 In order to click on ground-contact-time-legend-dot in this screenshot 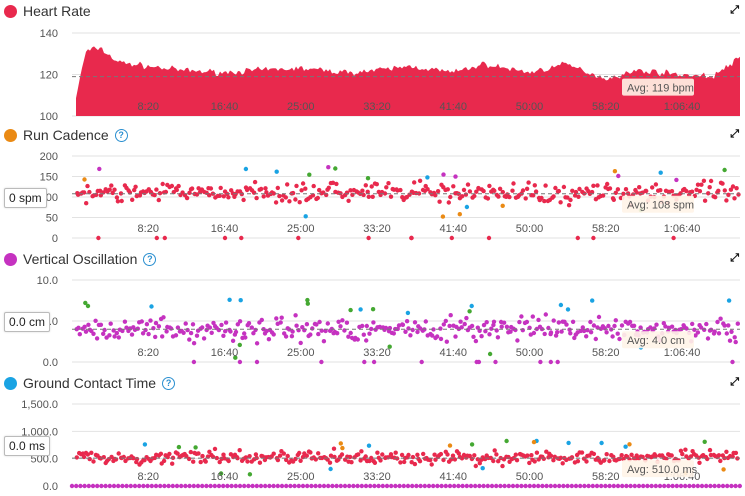, I will do `click(10, 383)`.